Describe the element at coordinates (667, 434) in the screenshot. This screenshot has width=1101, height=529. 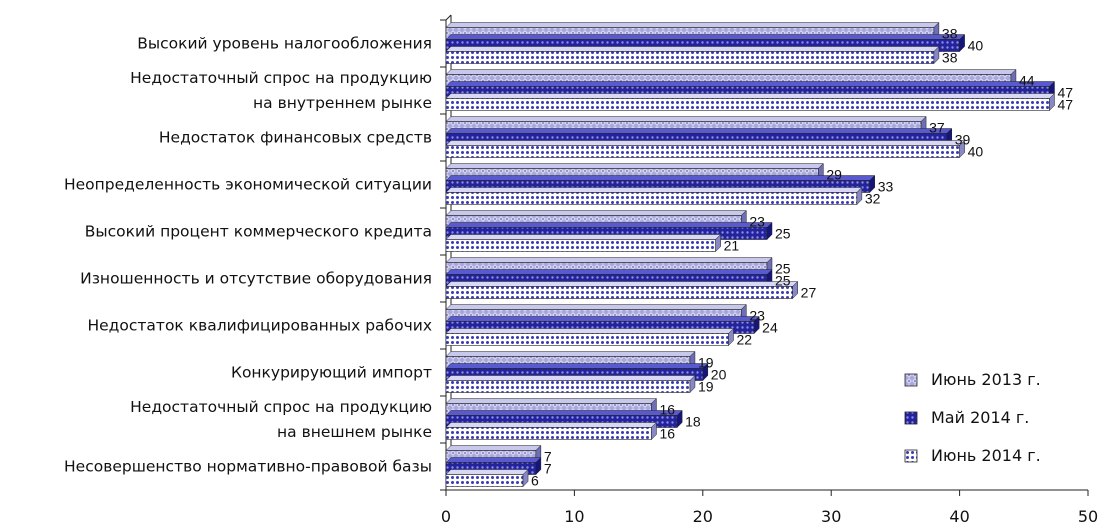
I see `data-label: 16` at that location.